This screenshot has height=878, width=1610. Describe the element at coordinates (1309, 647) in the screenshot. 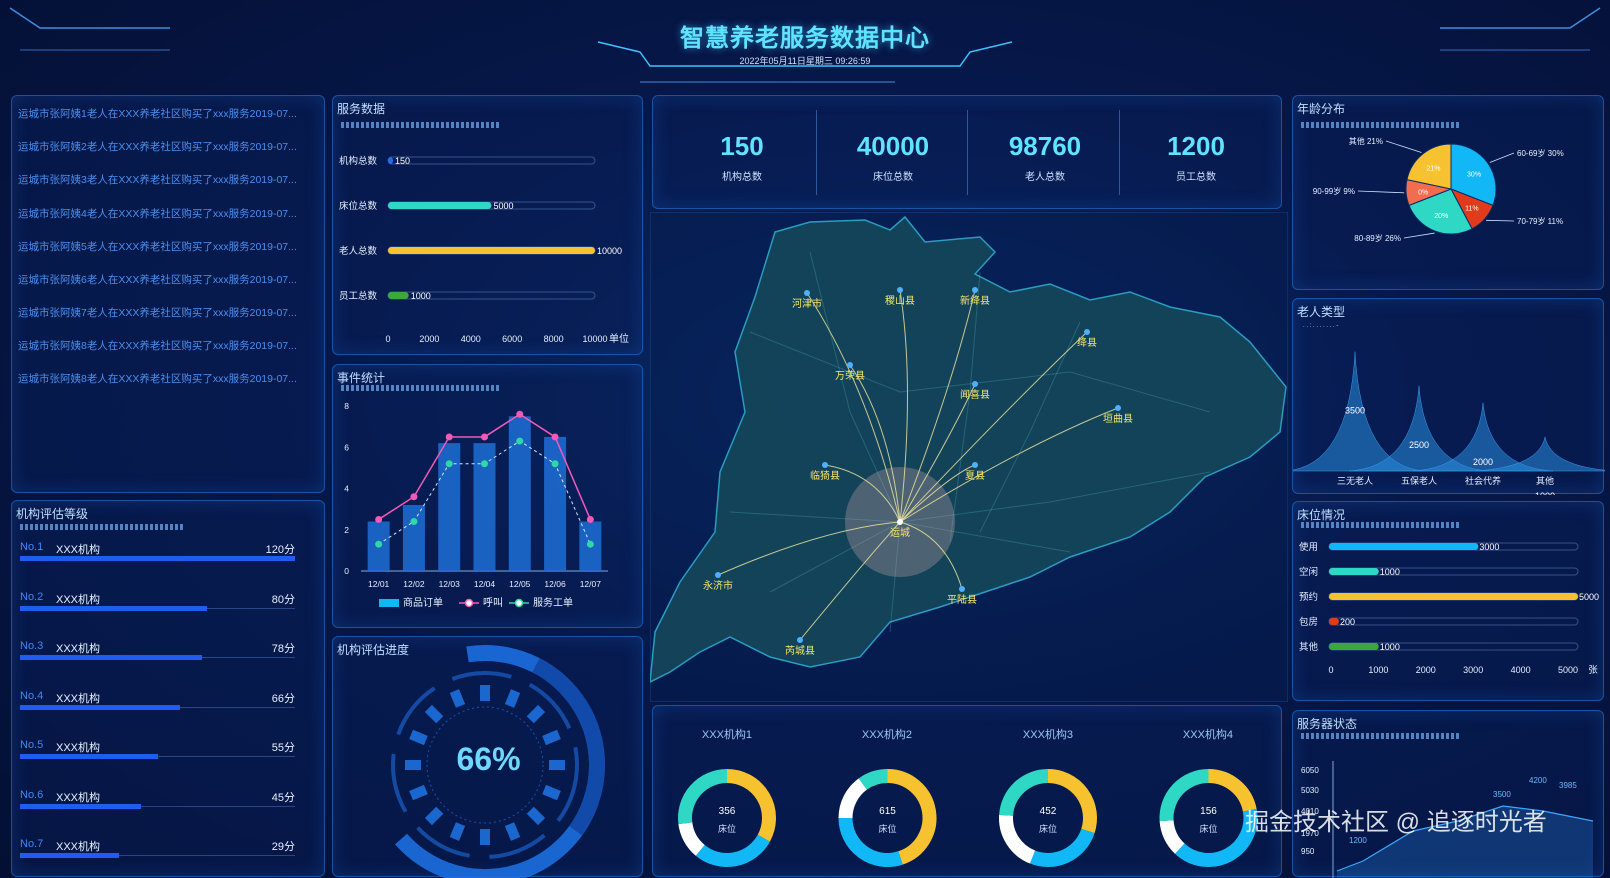

I see `bar-label: 其他` at that location.